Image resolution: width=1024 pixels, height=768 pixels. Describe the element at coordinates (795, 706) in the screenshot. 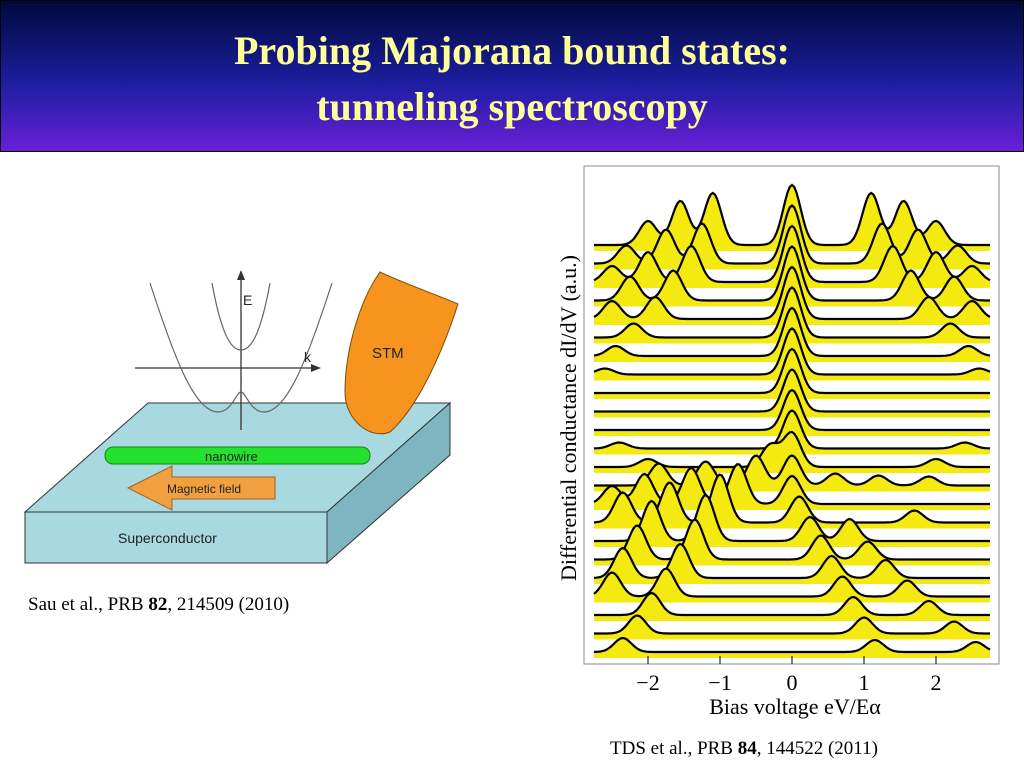

I see `x-axis-label: Bias voltage eV/Eα` at that location.